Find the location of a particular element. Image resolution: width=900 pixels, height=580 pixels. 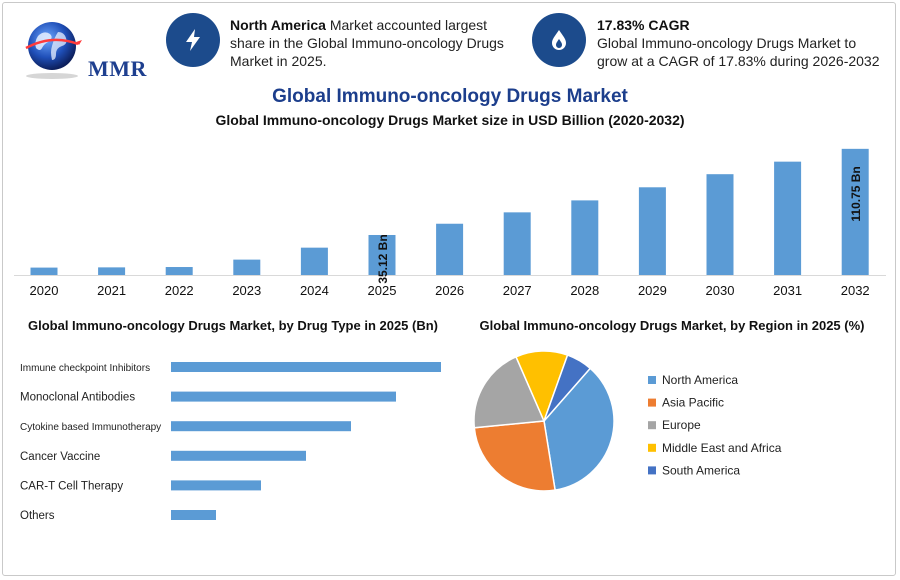

mmr-logo: MMR is located at coordinates (82, 49).